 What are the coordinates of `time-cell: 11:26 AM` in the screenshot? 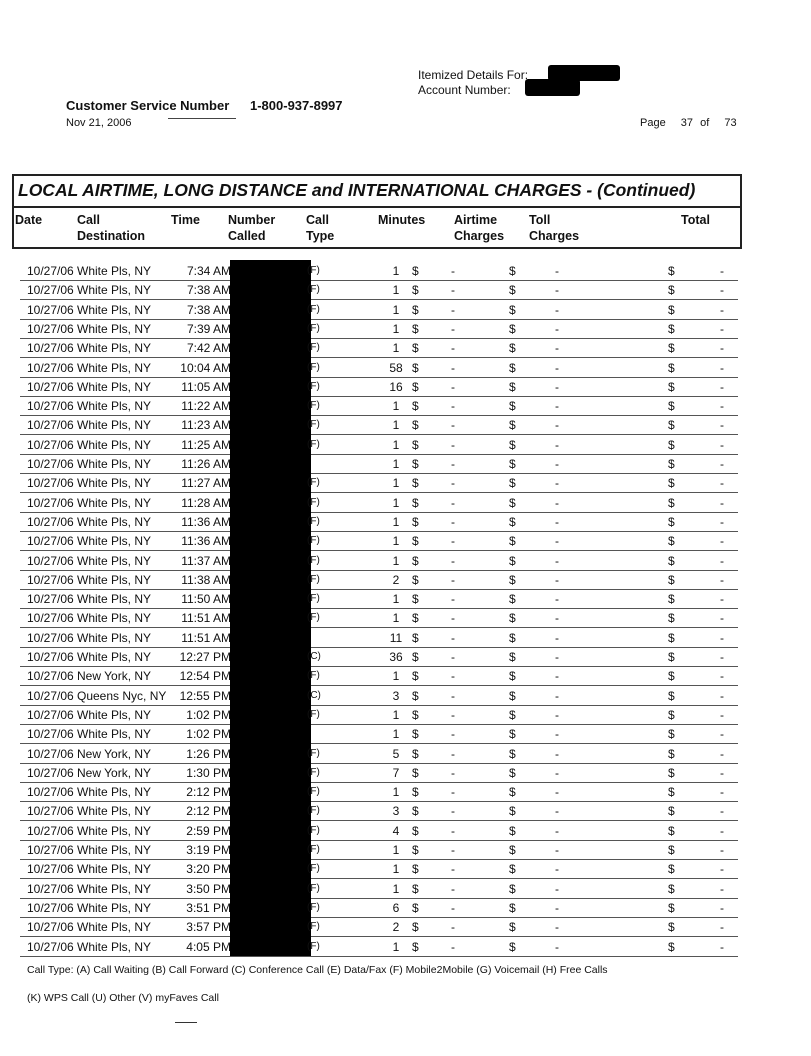 It's located at (206, 464).